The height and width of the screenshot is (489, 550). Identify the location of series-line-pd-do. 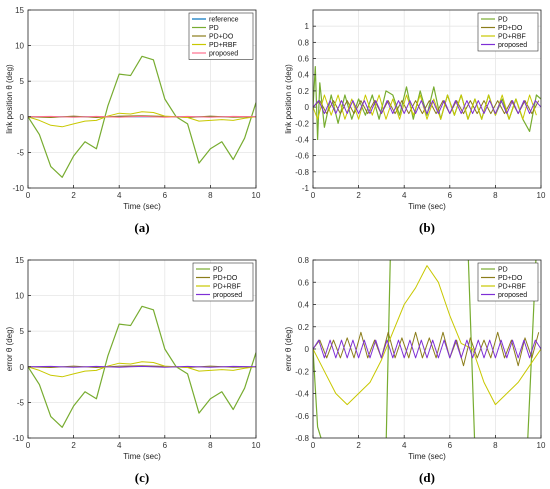
(426, 107).